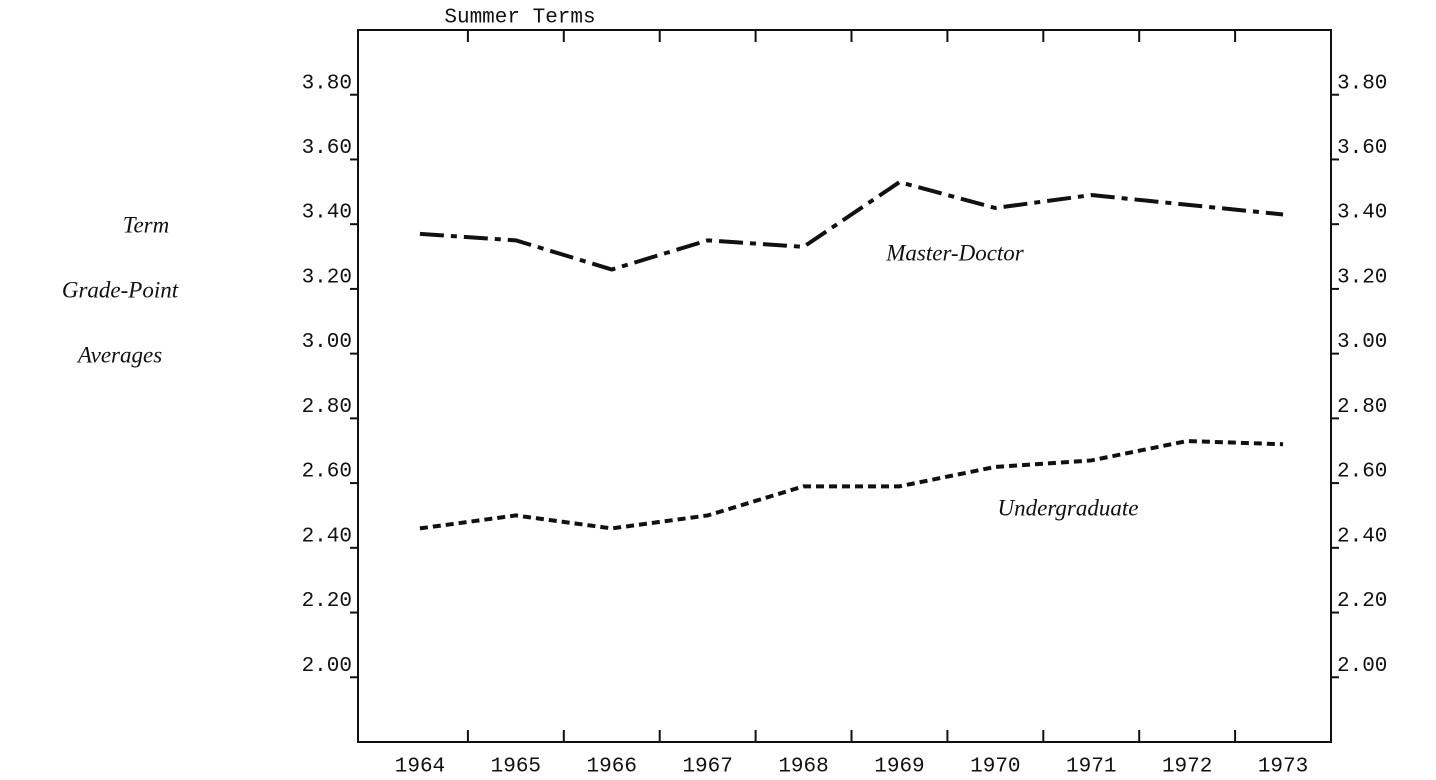  What do you see at coordinates (1362, 536) in the screenshot?
I see `y2-tick-label: 2.40` at bounding box center [1362, 536].